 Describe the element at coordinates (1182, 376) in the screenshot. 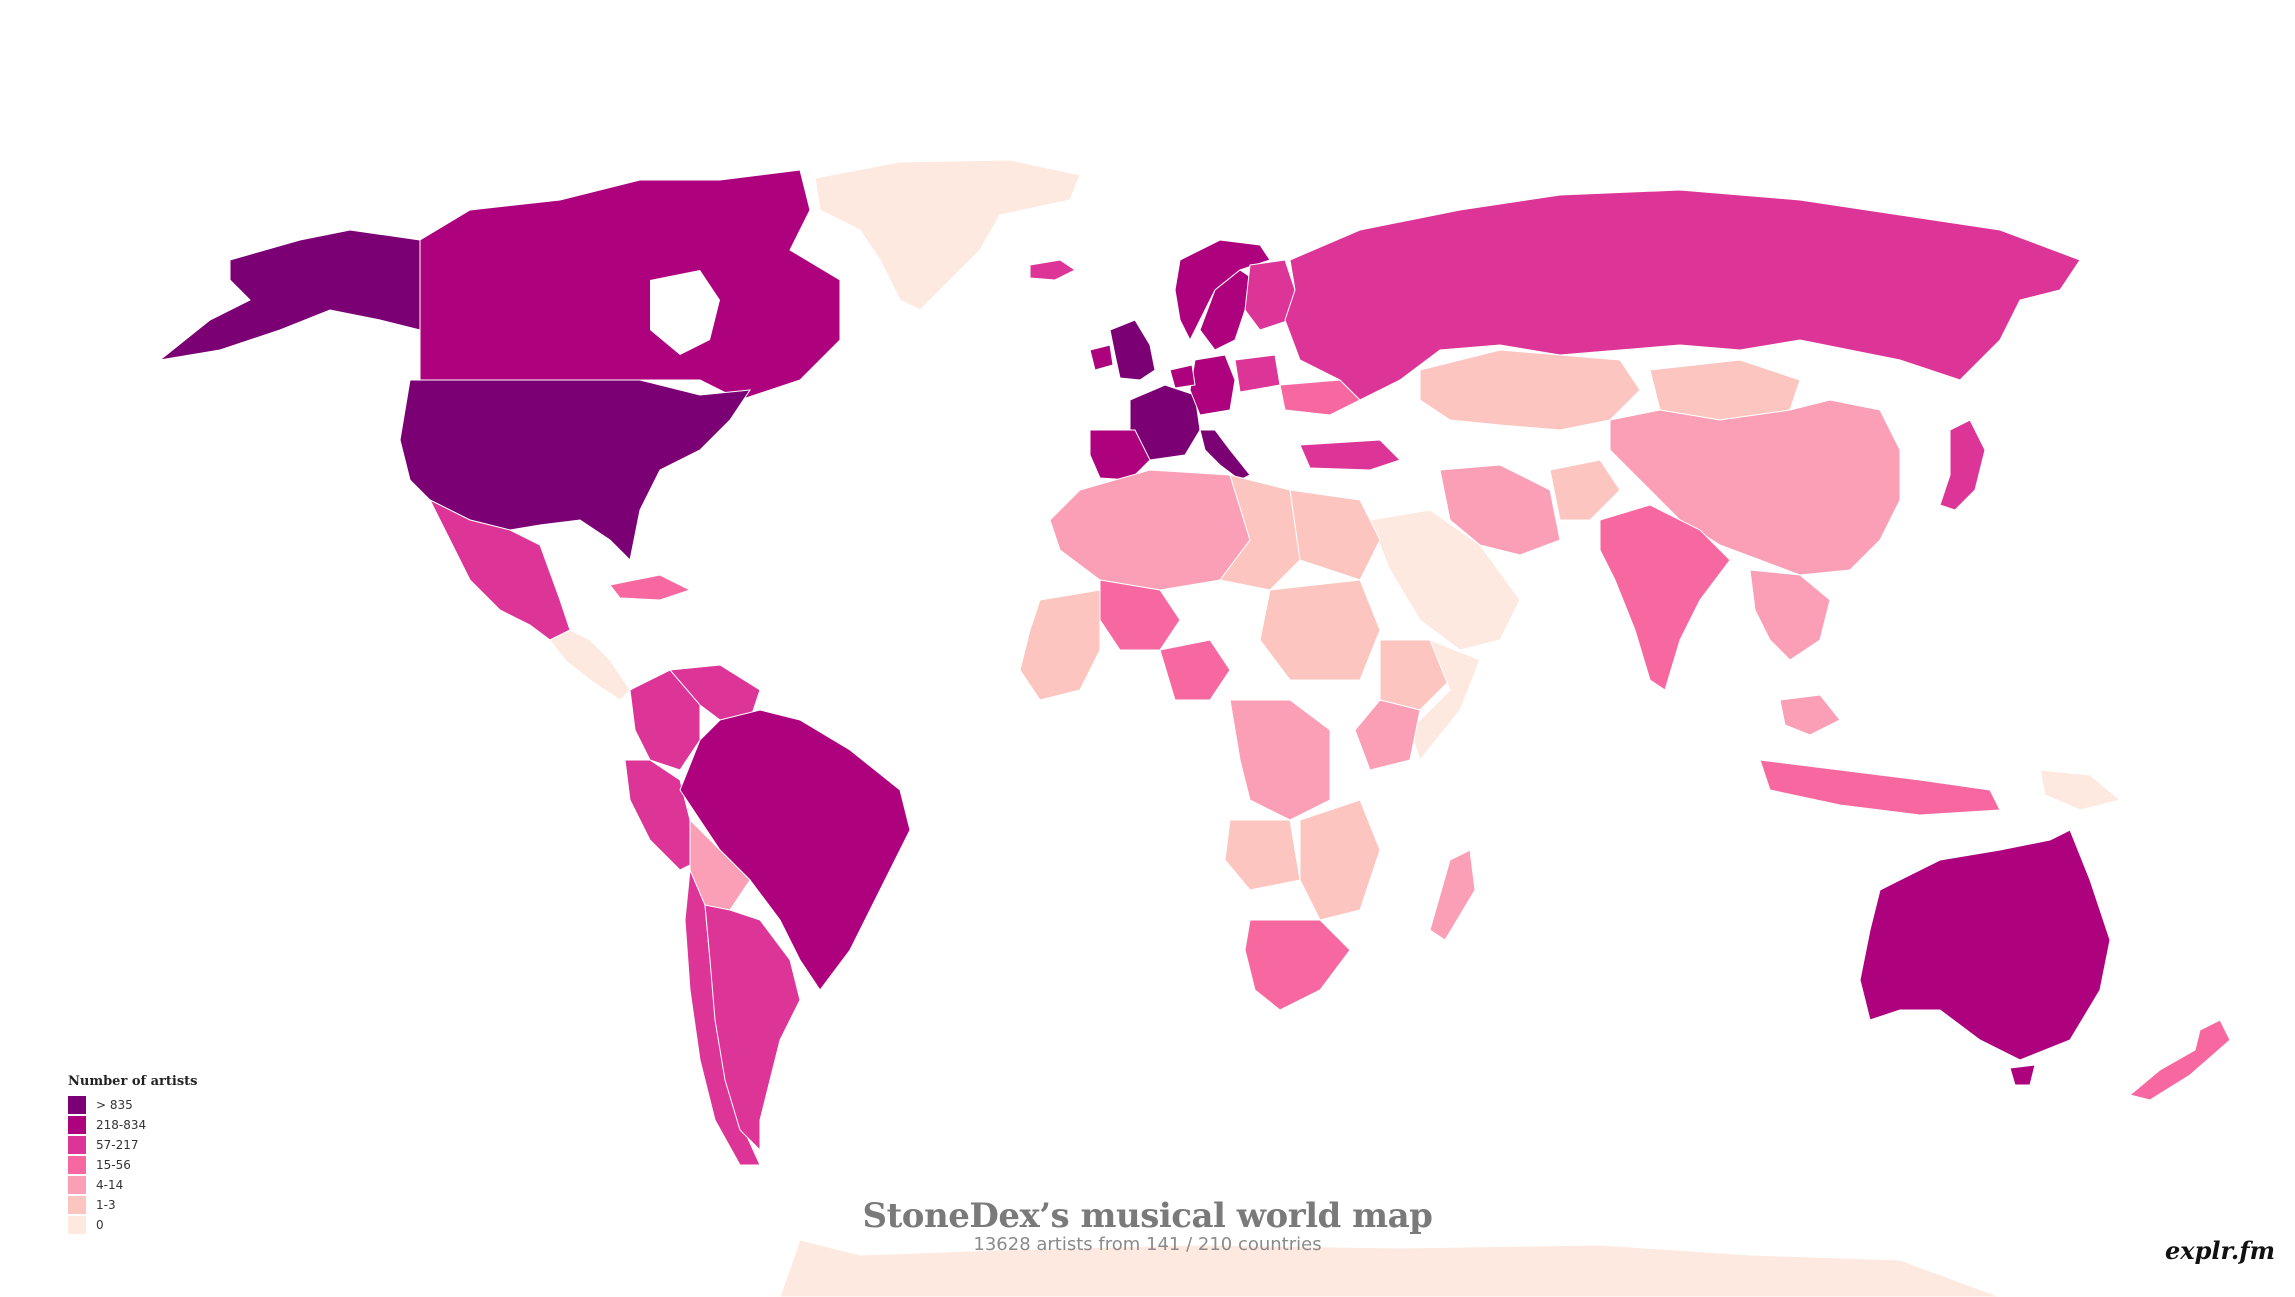

I see `region-netherlands` at that location.